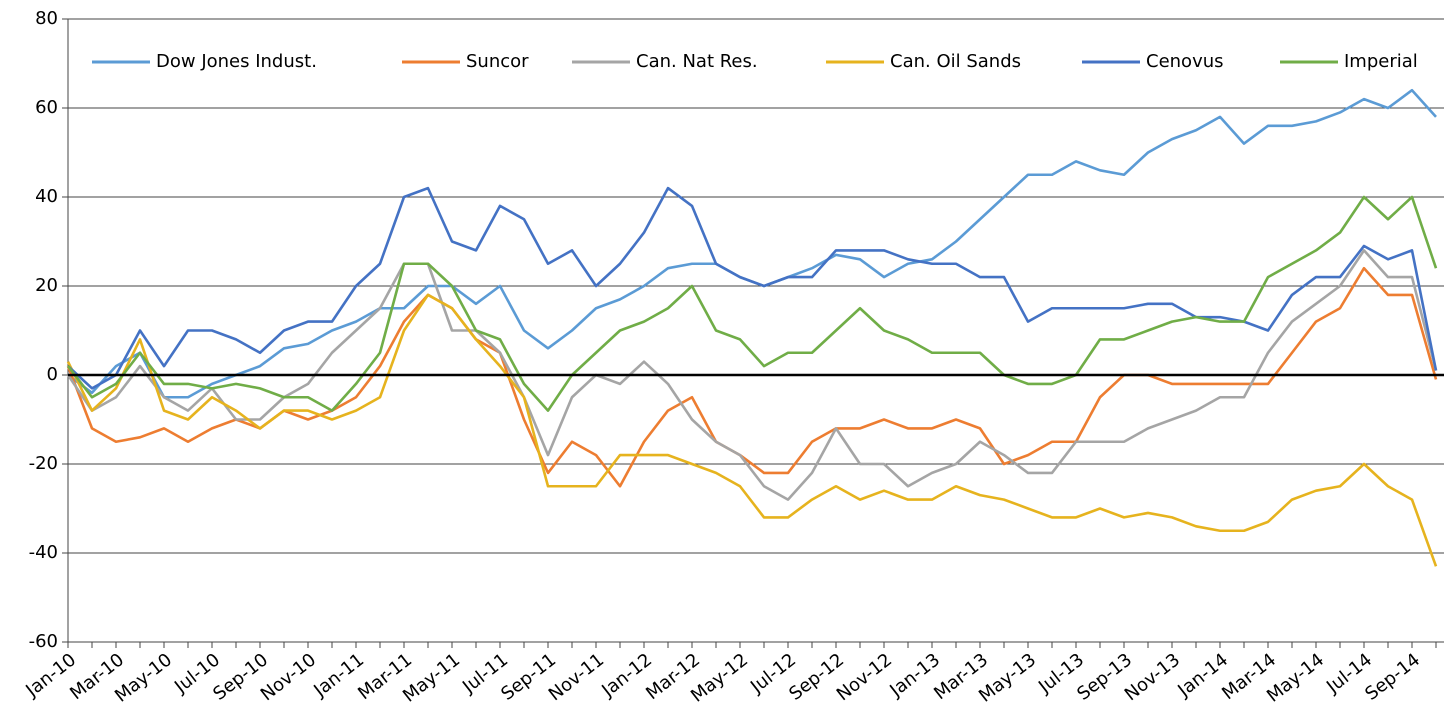 Image resolution: width=1444 pixels, height=719 pixels. What do you see at coordinates (236, 61) in the screenshot?
I see `legend-label: Dow Jones Indust.` at bounding box center [236, 61].